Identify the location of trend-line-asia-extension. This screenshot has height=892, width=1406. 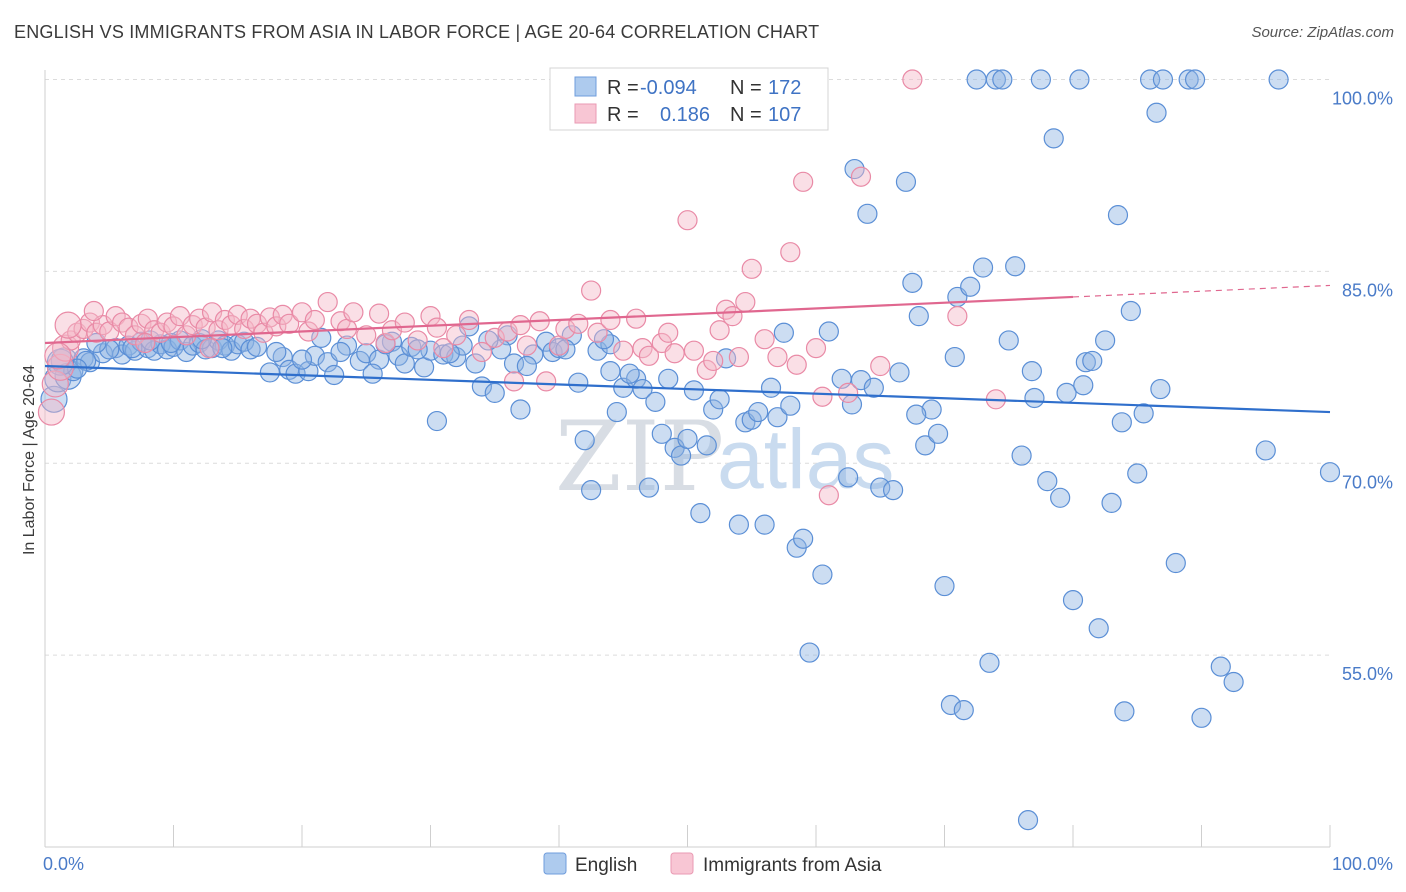
(1201, 291).